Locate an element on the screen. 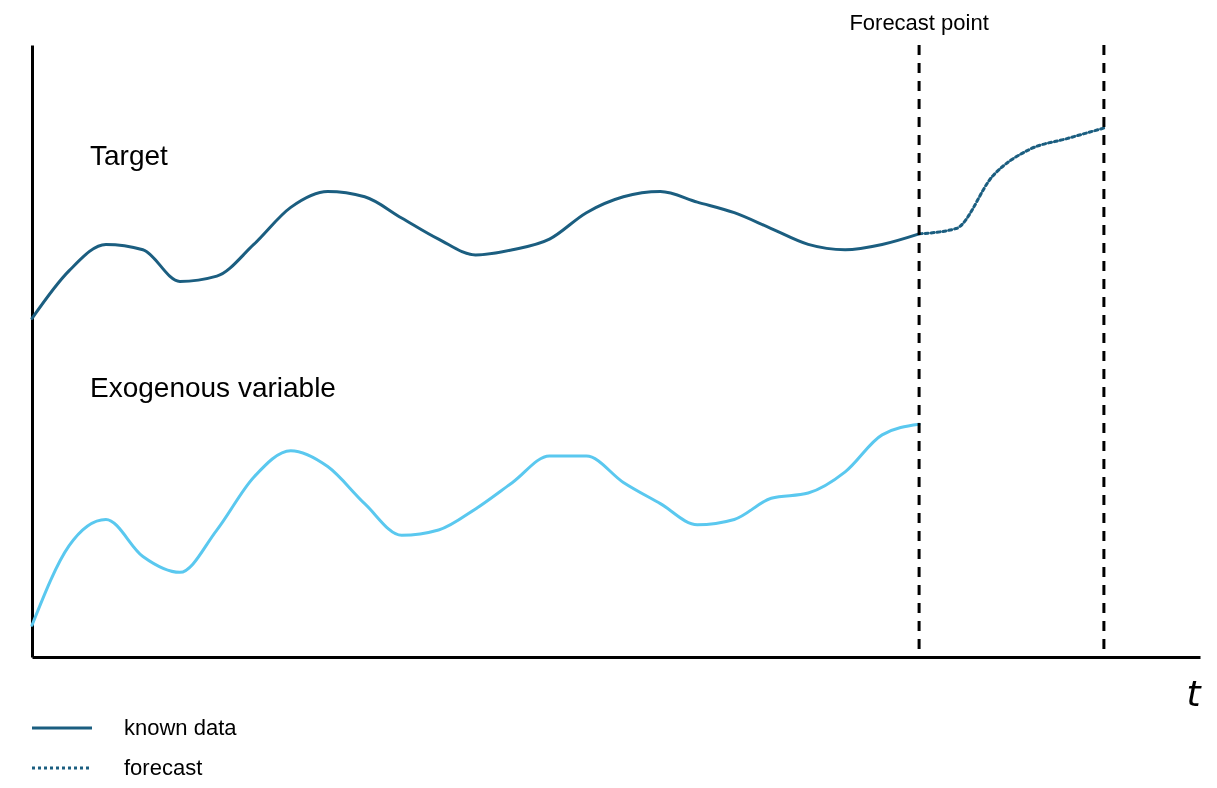 Image resolution: width=1217 pixels, height=788 pixels. text: Exogenous variable is located at coordinates (213, 388).